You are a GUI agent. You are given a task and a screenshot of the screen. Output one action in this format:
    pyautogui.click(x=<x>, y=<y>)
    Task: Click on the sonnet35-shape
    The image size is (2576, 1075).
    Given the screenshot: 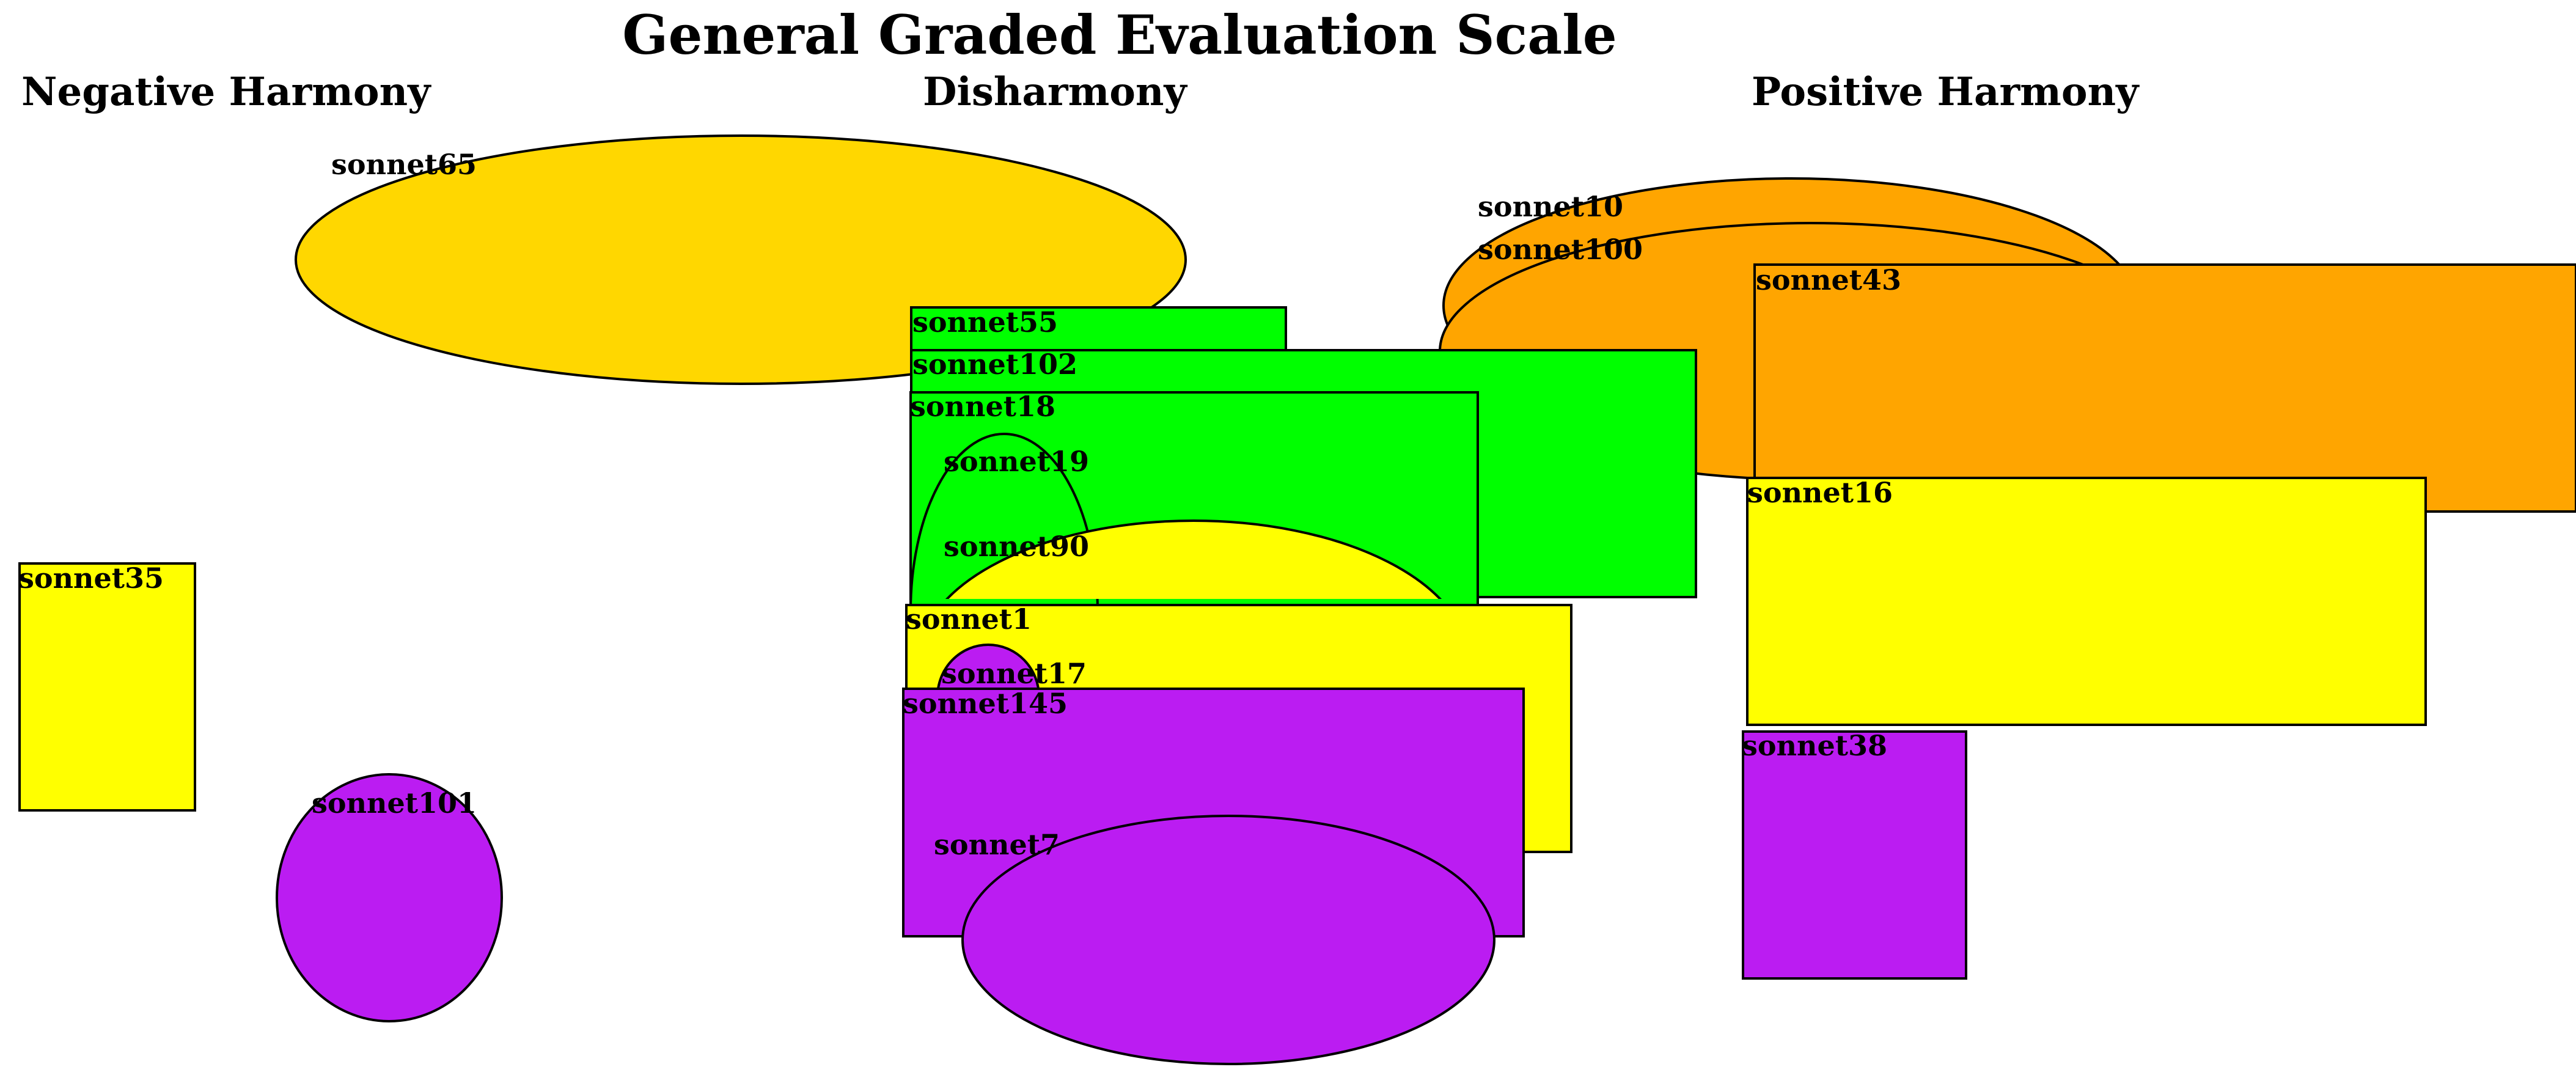 What is the action you would take?
    pyautogui.click(x=107, y=687)
    